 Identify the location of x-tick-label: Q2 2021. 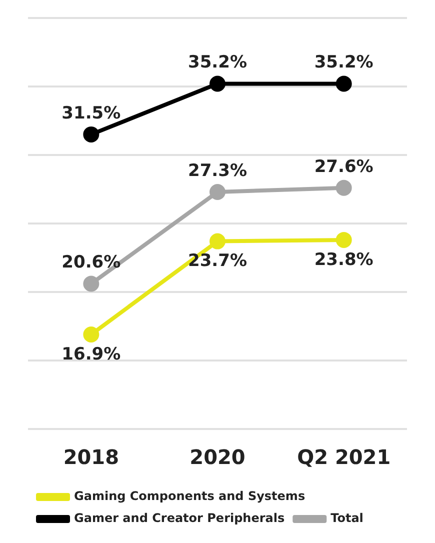
(344, 457).